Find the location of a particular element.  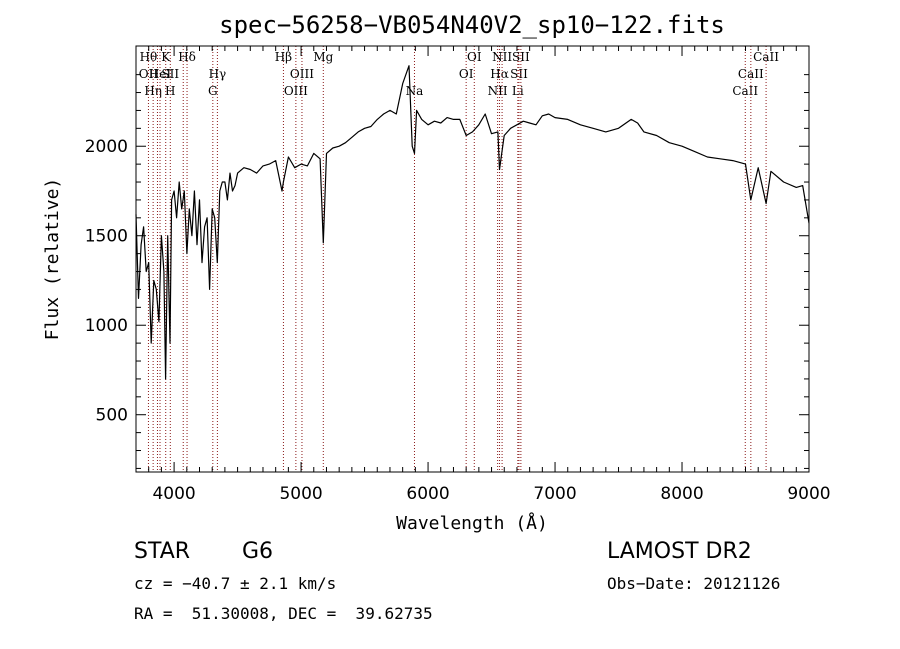

x-tick-label: 8000 is located at coordinates (681, 494).